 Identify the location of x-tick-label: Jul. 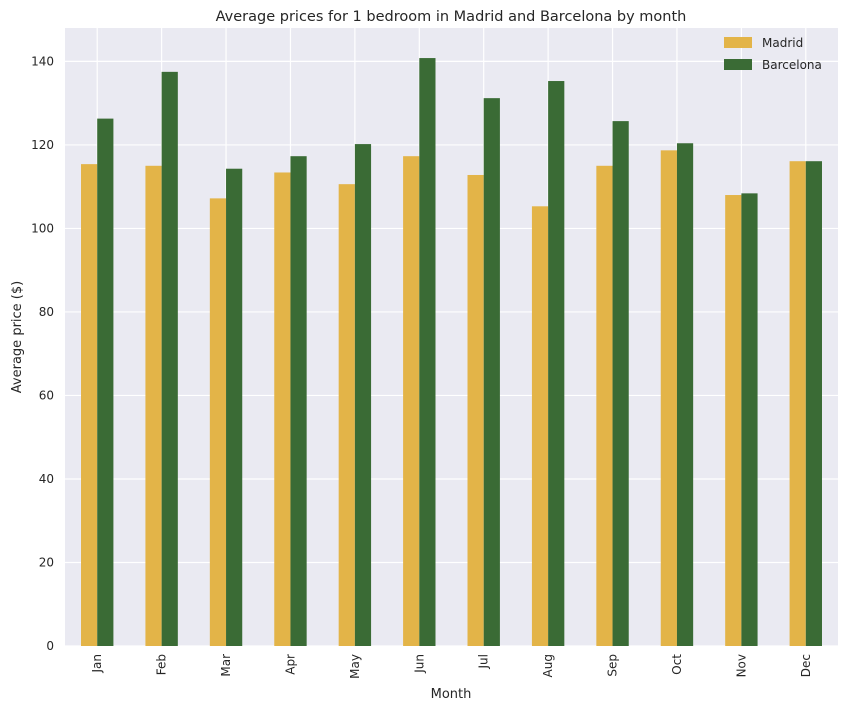
(484, 661).